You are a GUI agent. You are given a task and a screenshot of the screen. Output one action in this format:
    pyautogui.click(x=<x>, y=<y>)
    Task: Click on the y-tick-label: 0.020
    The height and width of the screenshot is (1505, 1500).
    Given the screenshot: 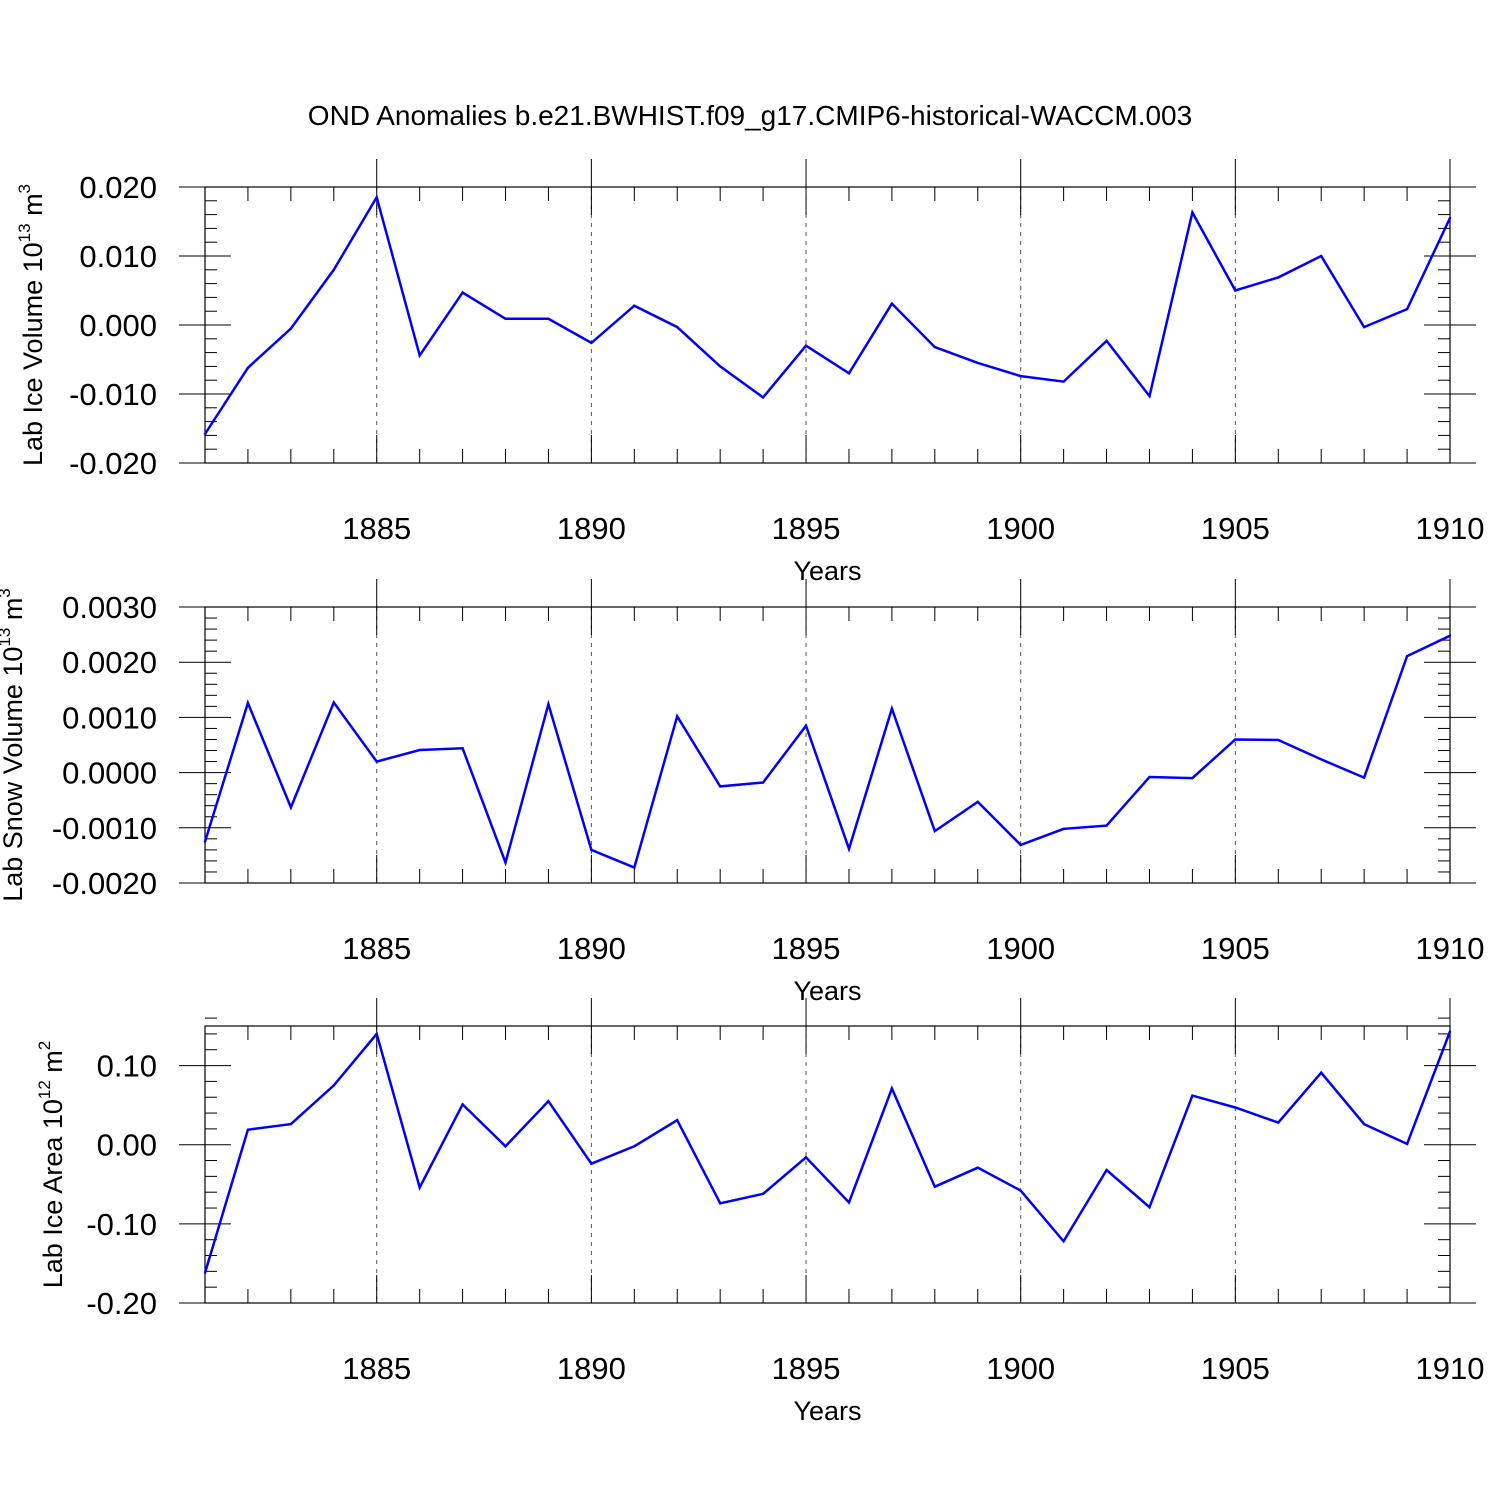 What is the action you would take?
    pyautogui.click(x=118, y=187)
    